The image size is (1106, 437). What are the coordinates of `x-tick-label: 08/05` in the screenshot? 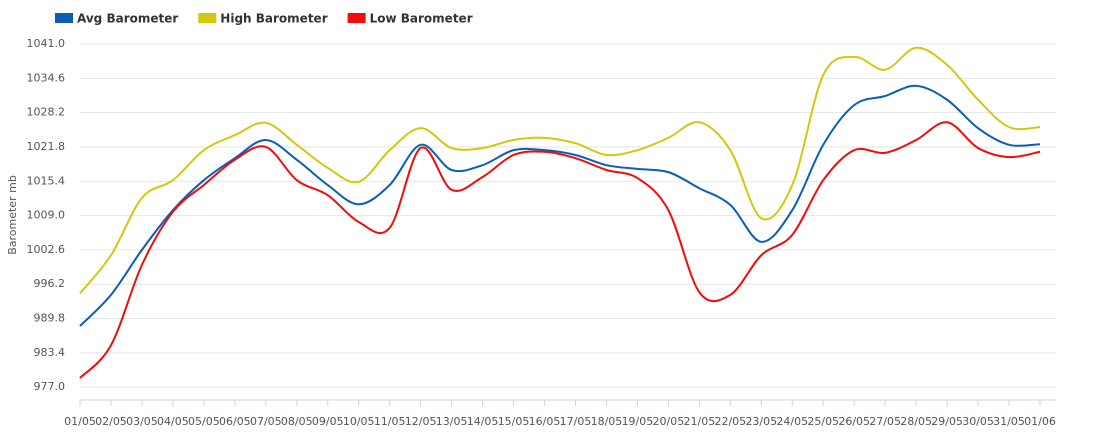 It's located at (297, 421).